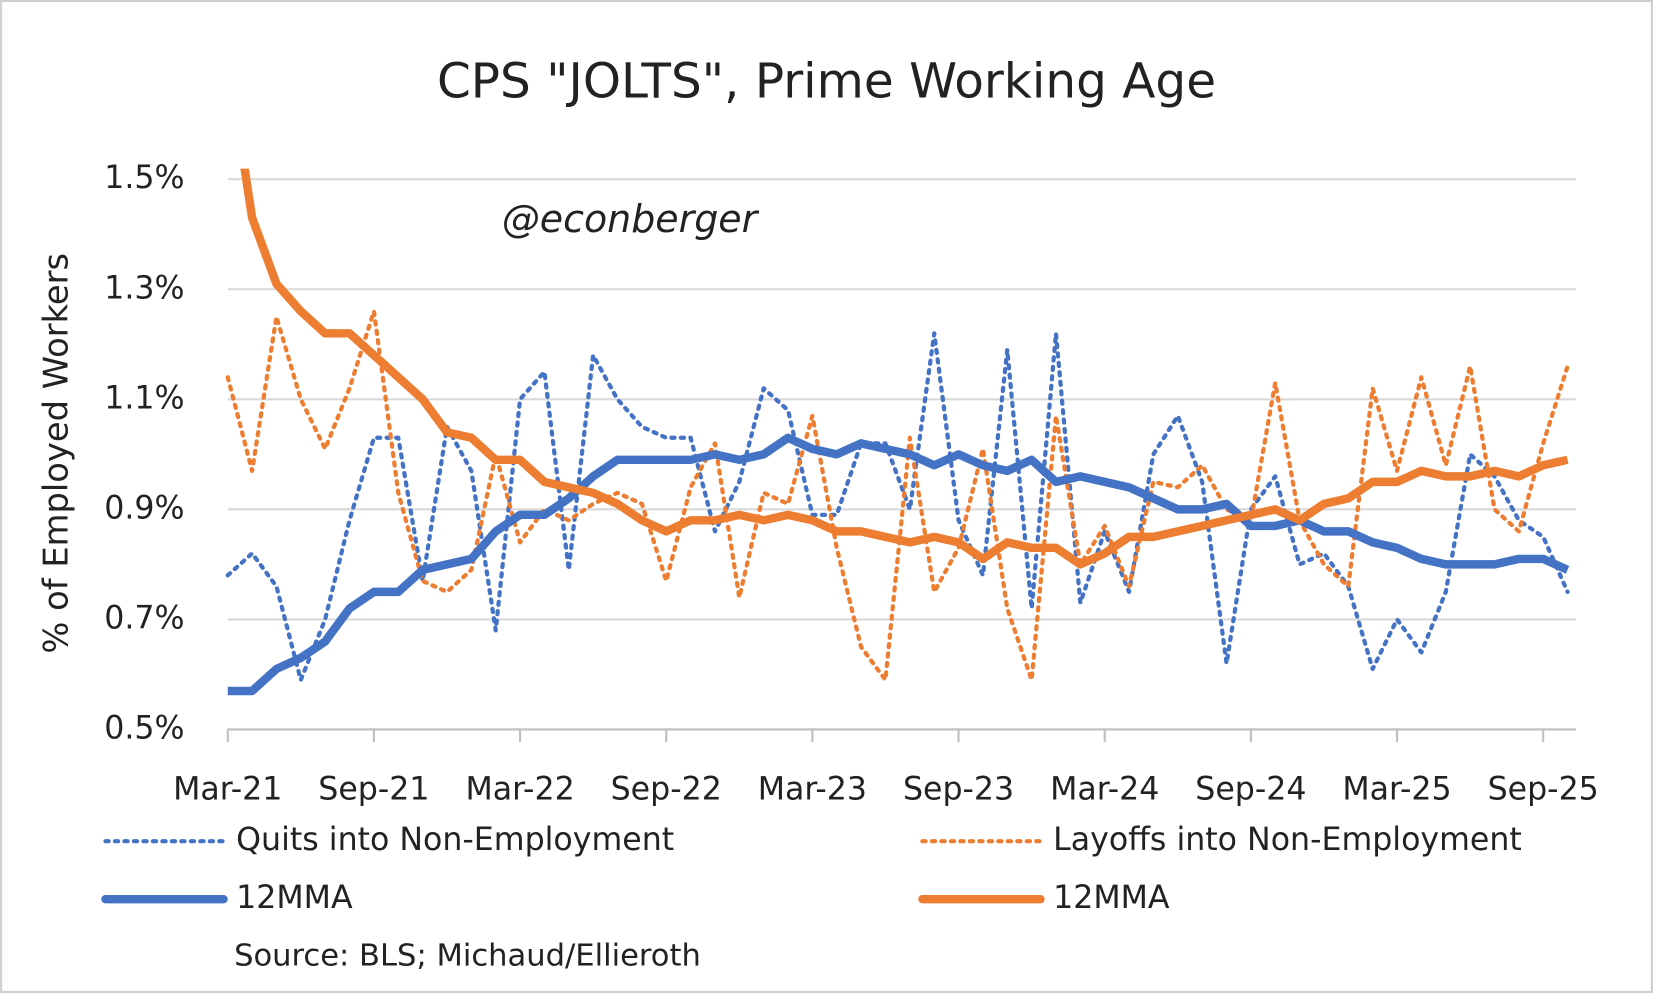  I want to click on y-tick-label: 0.9%, so click(144, 508).